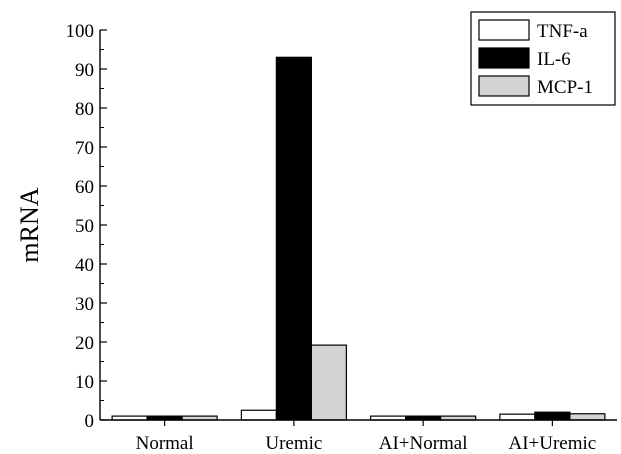 The image size is (621, 454). Describe the element at coordinates (423, 443) in the screenshot. I see `x-category-label: AI+Normal` at that location.